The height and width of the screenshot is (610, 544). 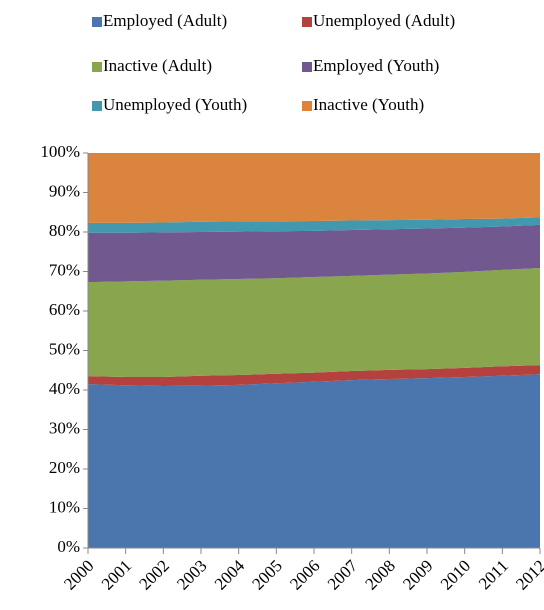 I want to click on y-tick-label: 40%, so click(x=64, y=388).